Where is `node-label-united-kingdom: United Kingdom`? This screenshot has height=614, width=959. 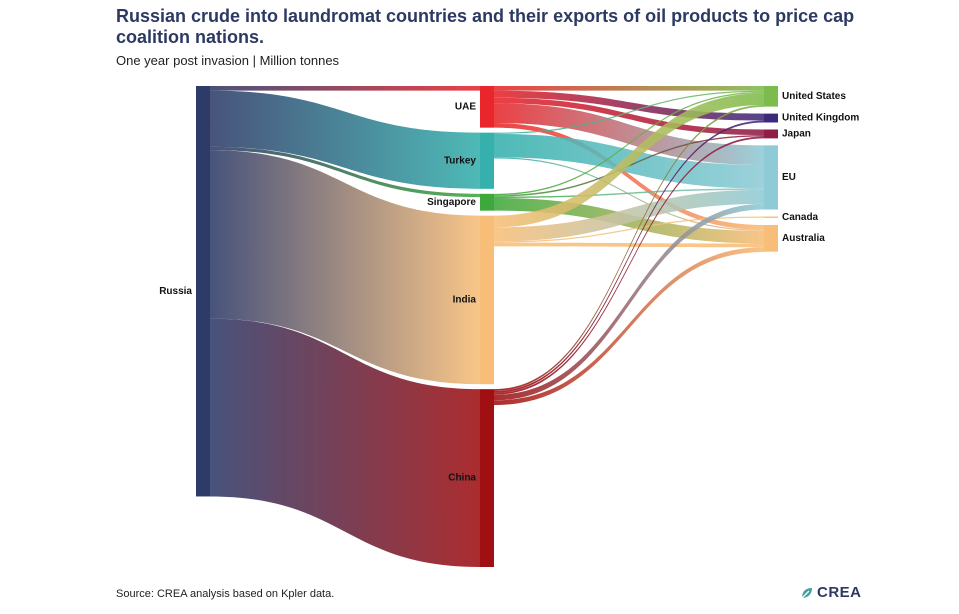
node-label-united-kingdom: United Kingdom is located at coordinates (820, 118).